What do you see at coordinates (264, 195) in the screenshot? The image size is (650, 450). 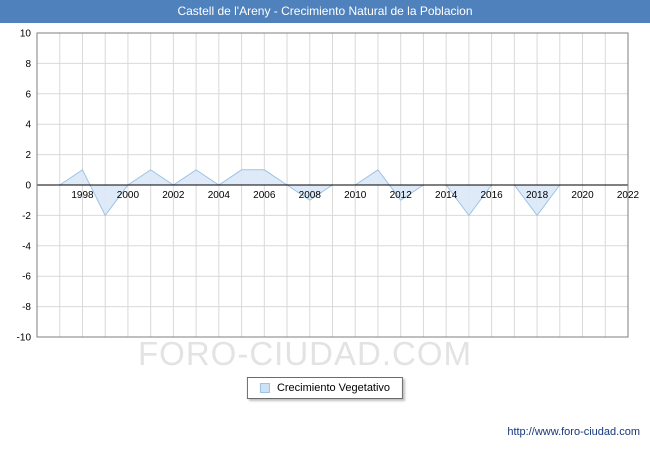 I see `svg-text: 2006` at bounding box center [264, 195].